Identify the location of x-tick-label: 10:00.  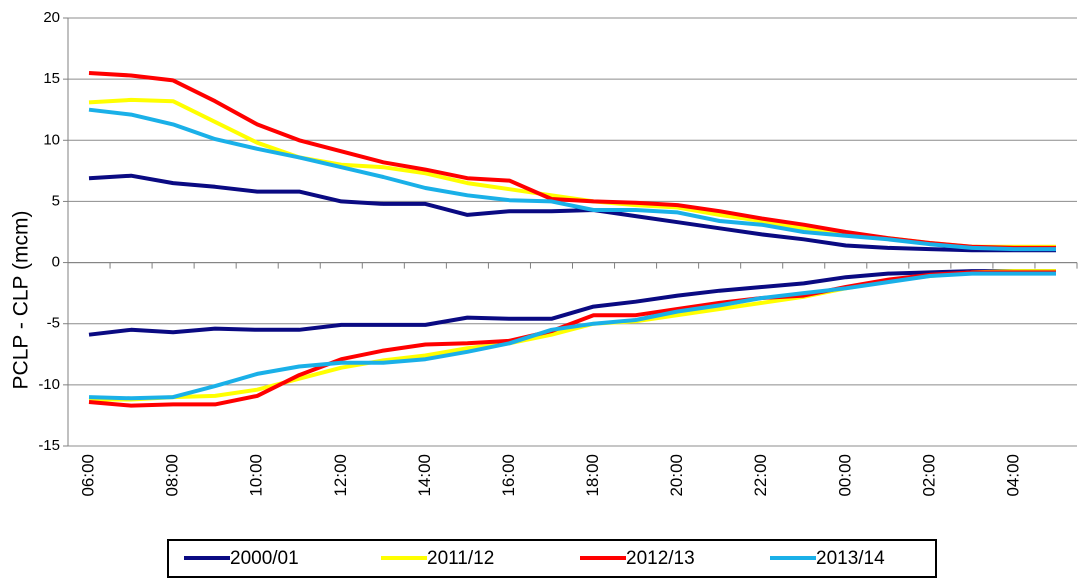
(256, 475).